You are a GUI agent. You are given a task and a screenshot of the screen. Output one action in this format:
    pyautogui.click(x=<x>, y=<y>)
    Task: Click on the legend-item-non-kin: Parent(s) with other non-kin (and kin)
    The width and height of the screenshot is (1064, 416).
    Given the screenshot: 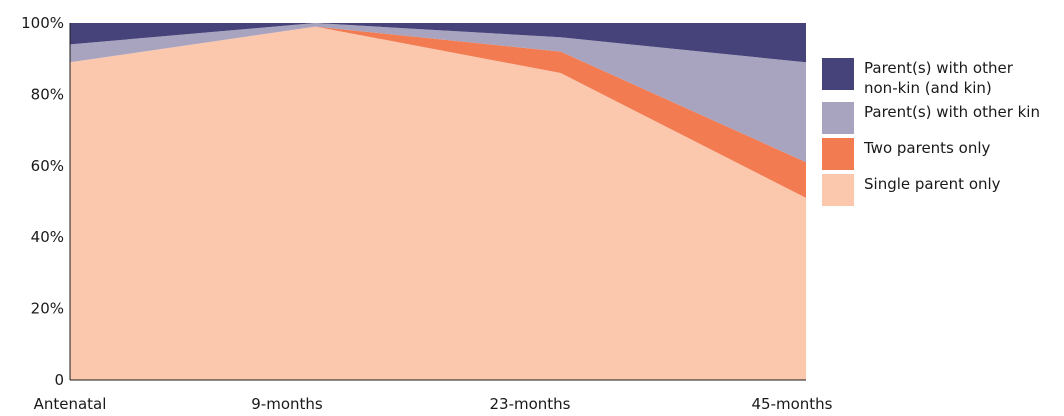 What is the action you would take?
    pyautogui.click(x=942, y=78)
    